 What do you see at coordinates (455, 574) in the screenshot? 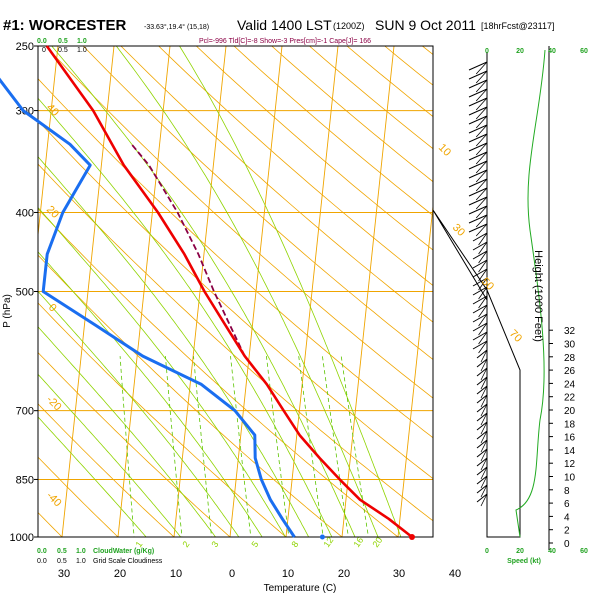
I see `temperature-tick-label: 40` at bounding box center [455, 574].